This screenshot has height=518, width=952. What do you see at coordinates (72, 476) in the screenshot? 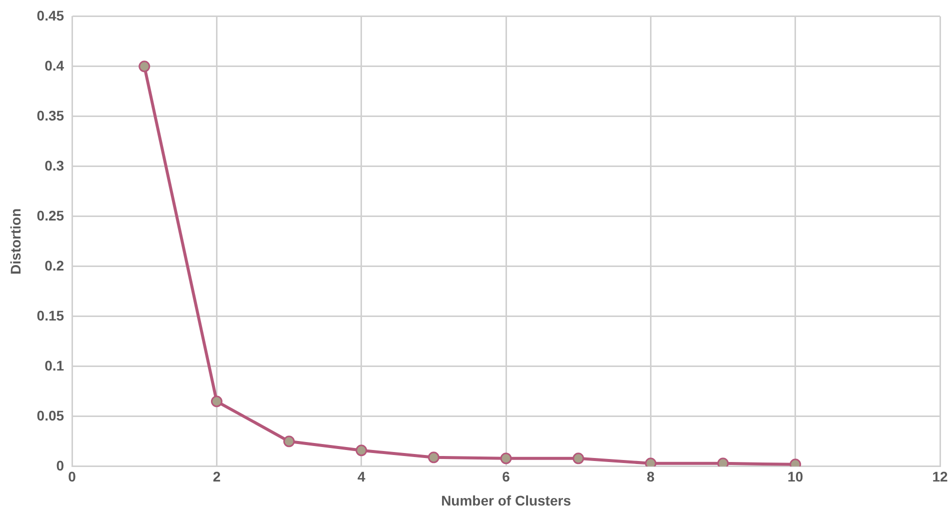
I see `x-tick-label: 0` at bounding box center [72, 476].